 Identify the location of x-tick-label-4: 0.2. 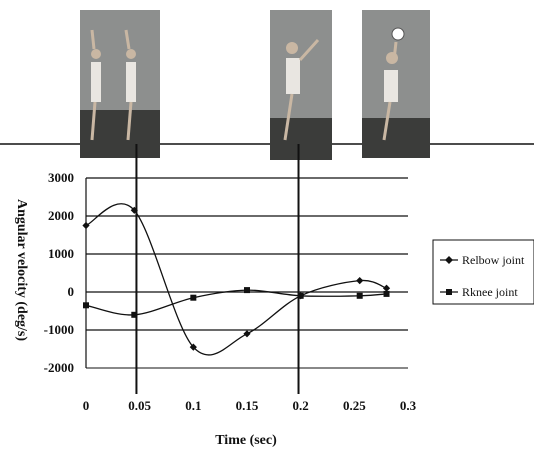
(301, 405).